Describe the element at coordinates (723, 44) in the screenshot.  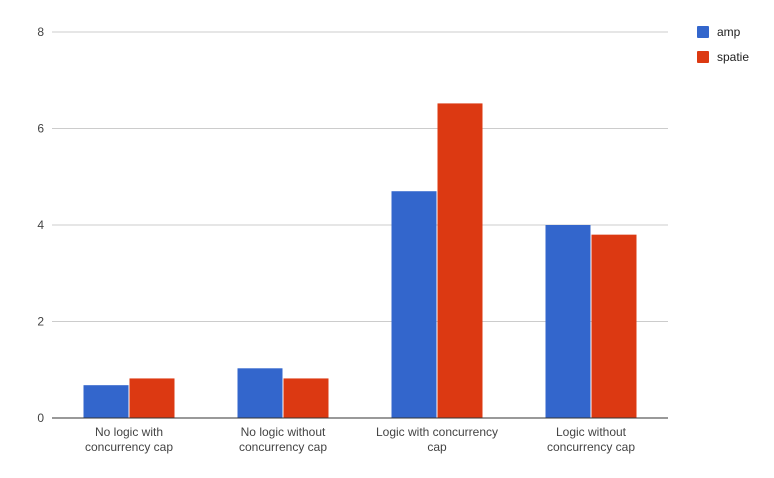
I see `legend: amp spatie` at that location.